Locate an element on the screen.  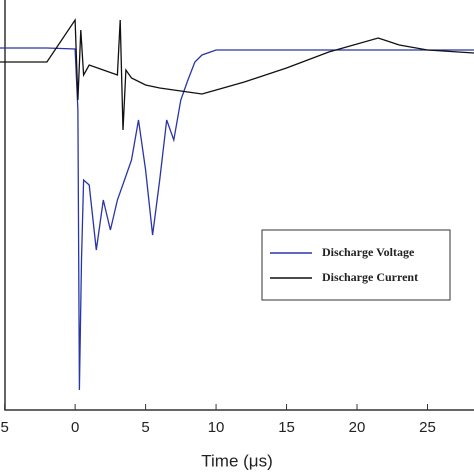
x-tick-label: 25 is located at coordinates (427, 427).